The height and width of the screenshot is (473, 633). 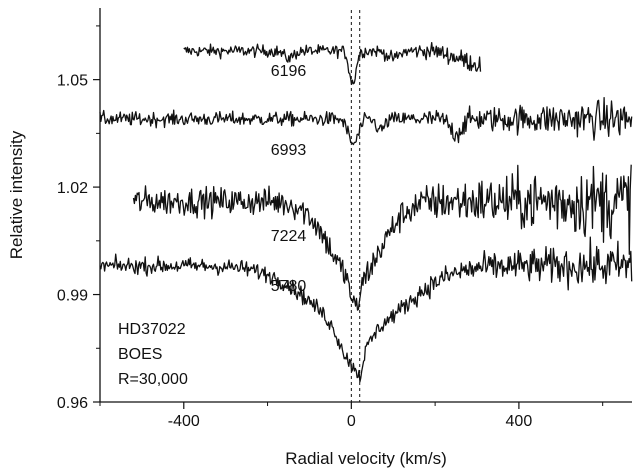 What do you see at coordinates (351, 421) in the screenshot?
I see `x-tick-label: 0` at bounding box center [351, 421].